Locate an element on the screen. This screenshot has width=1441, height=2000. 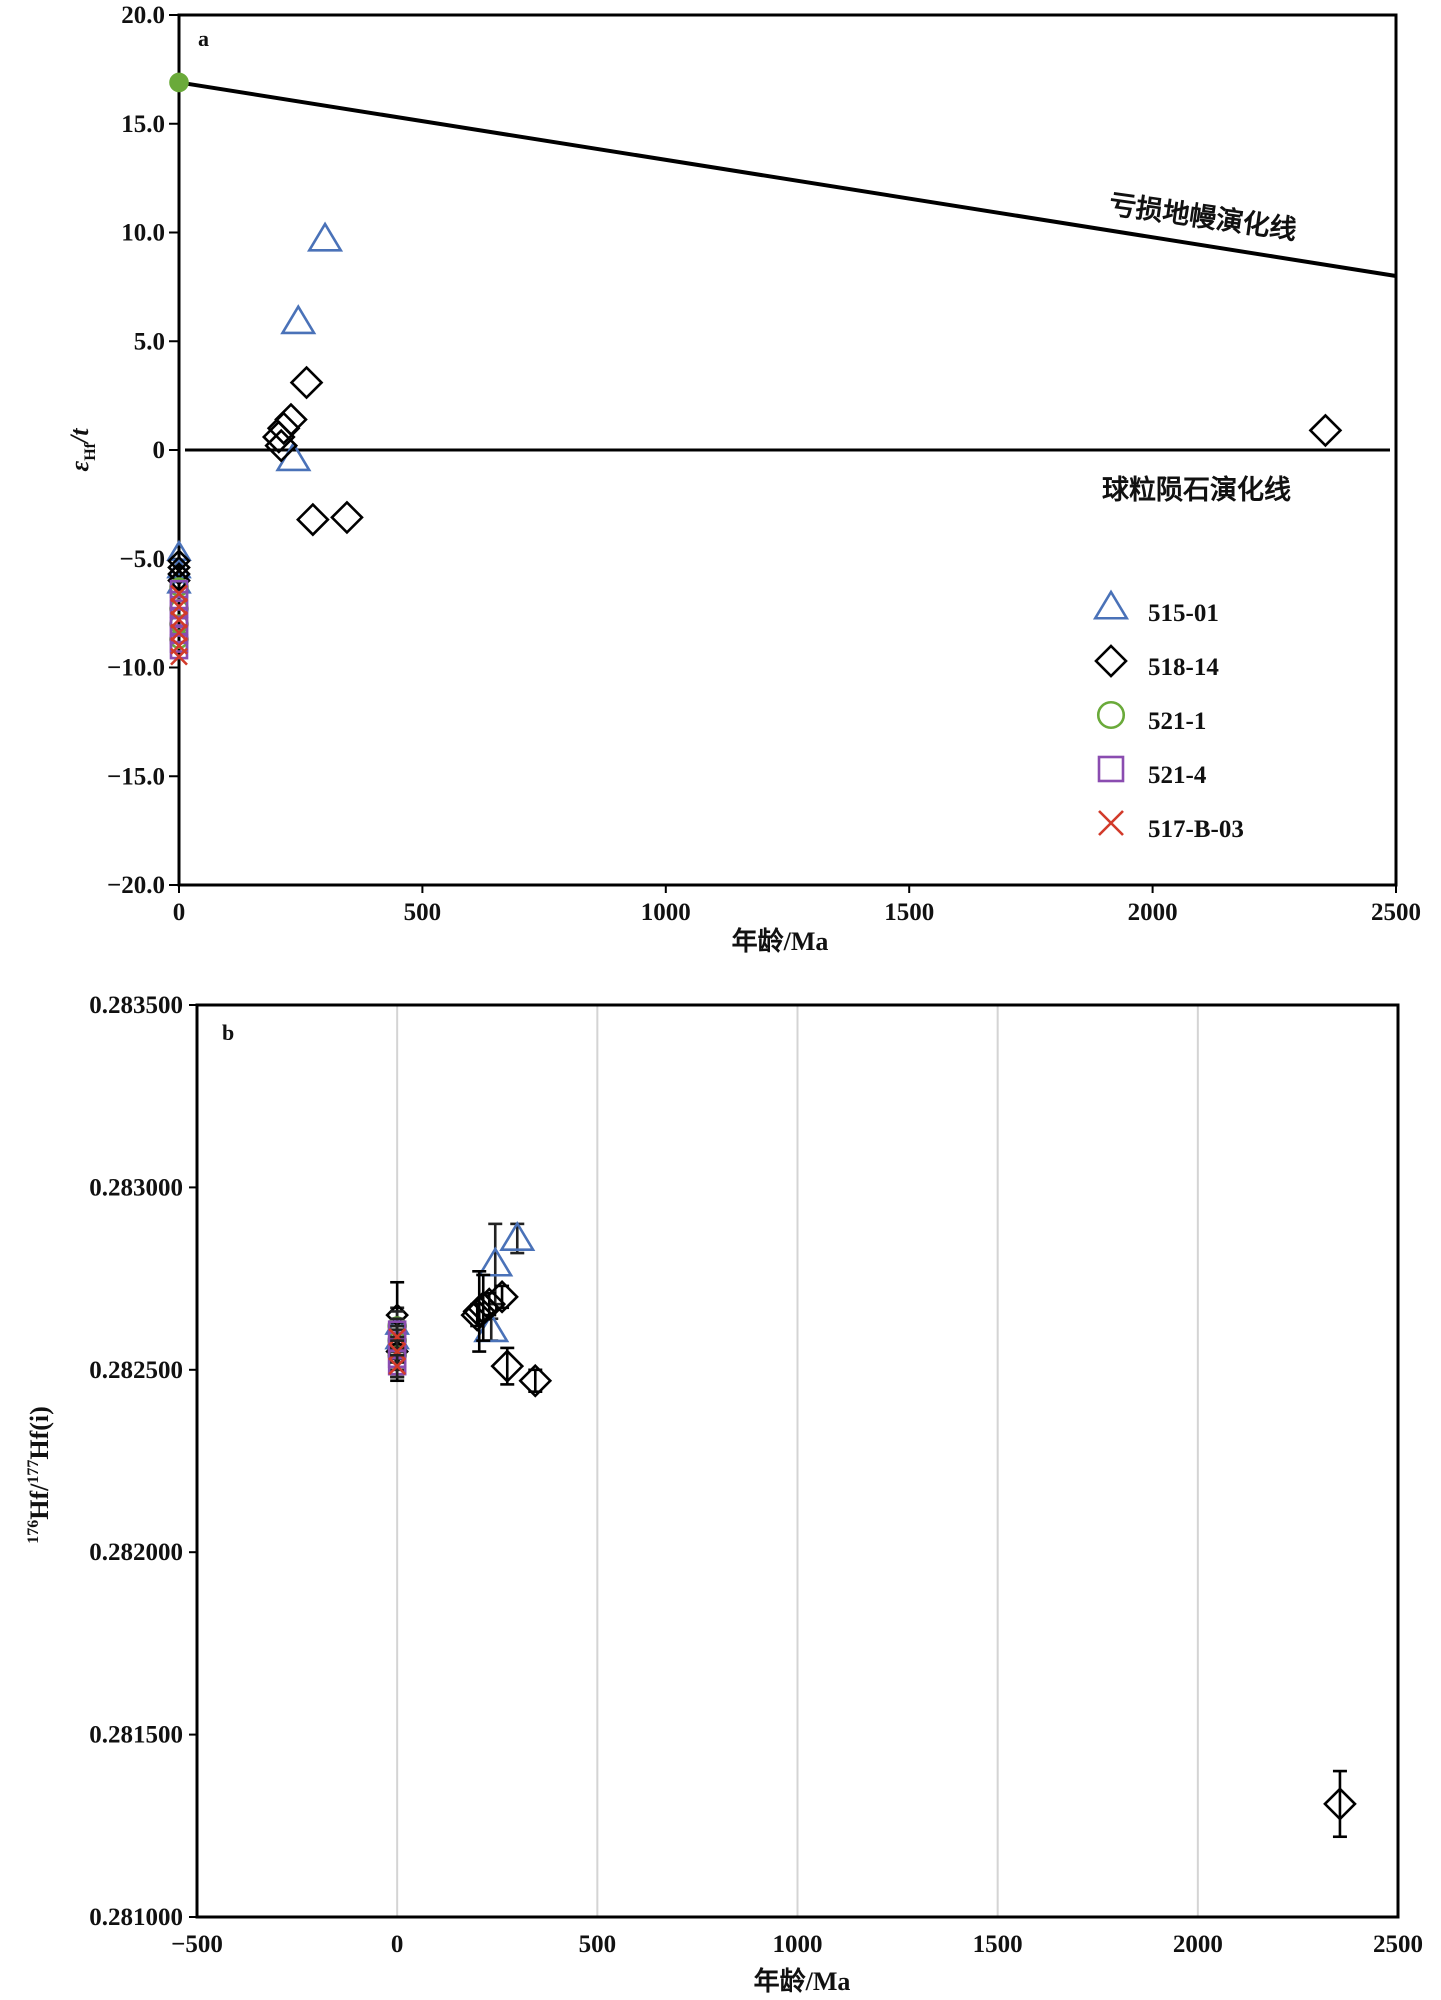
legend-item-517-B-03: 517-B-03 is located at coordinates (1171, 826).